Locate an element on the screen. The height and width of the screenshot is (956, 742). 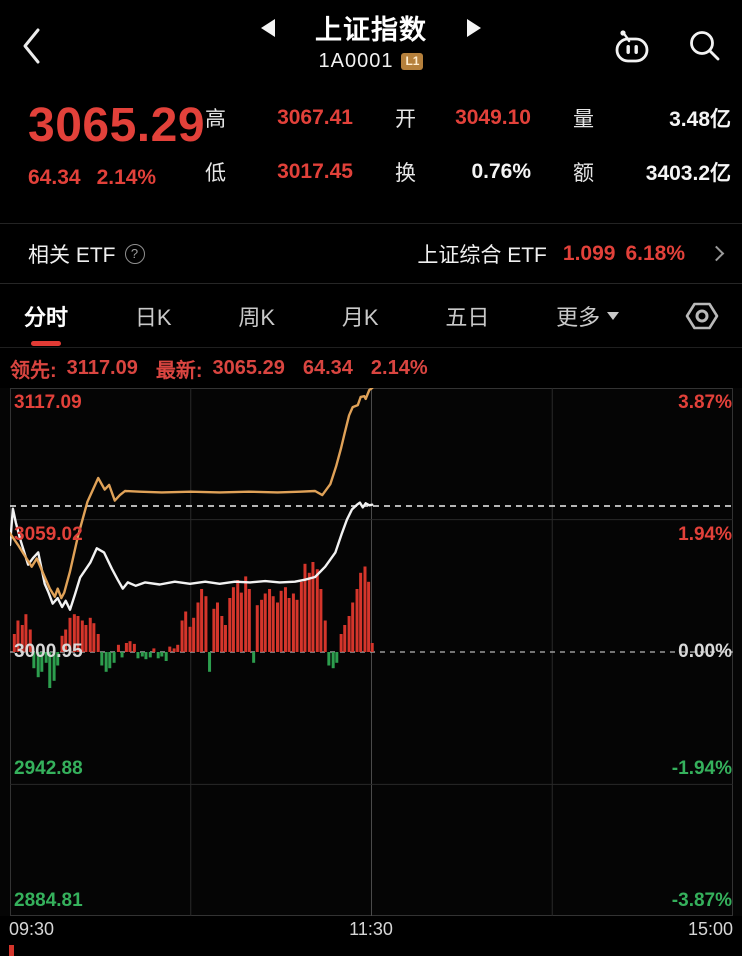
price-line is located at coordinates (192, 556).